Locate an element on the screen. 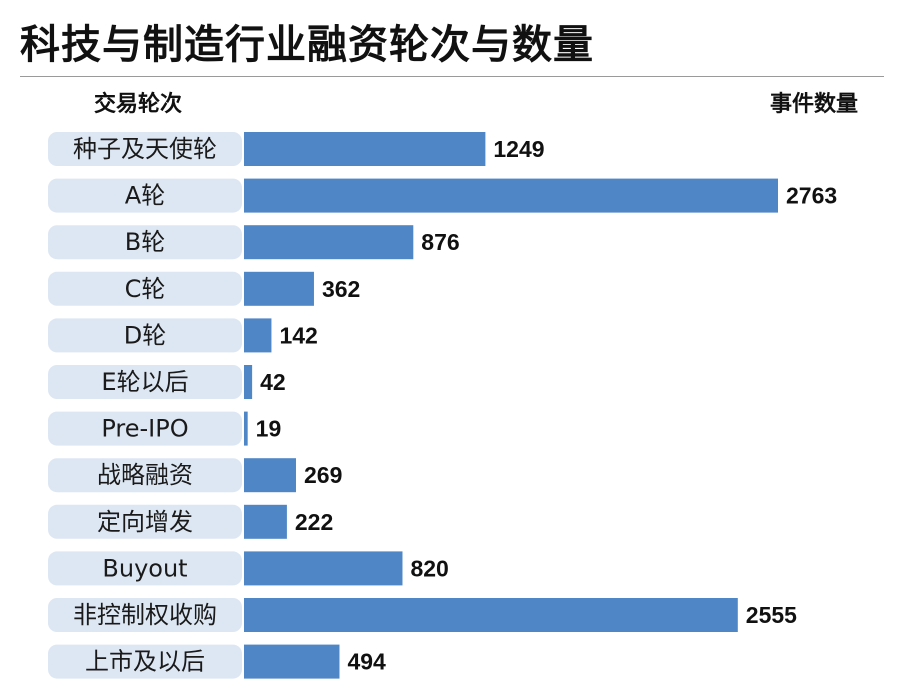  category-label: D轮 is located at coordinates (145, 335).